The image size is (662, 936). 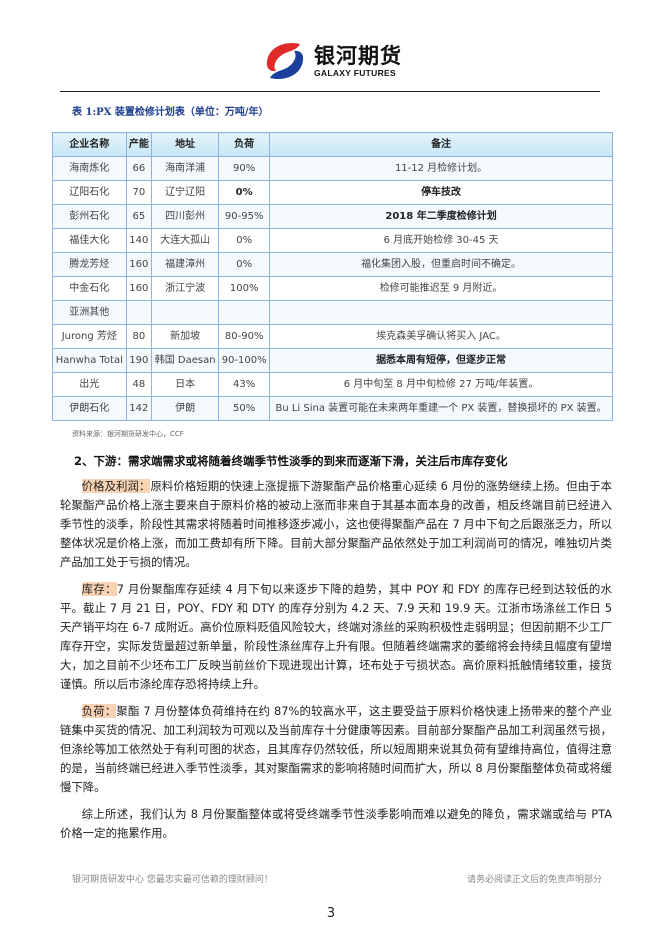 What do you see at coordinates (139, 312) in the screenshot?
I see `cell-capacity` at bounding box center [139, 312].